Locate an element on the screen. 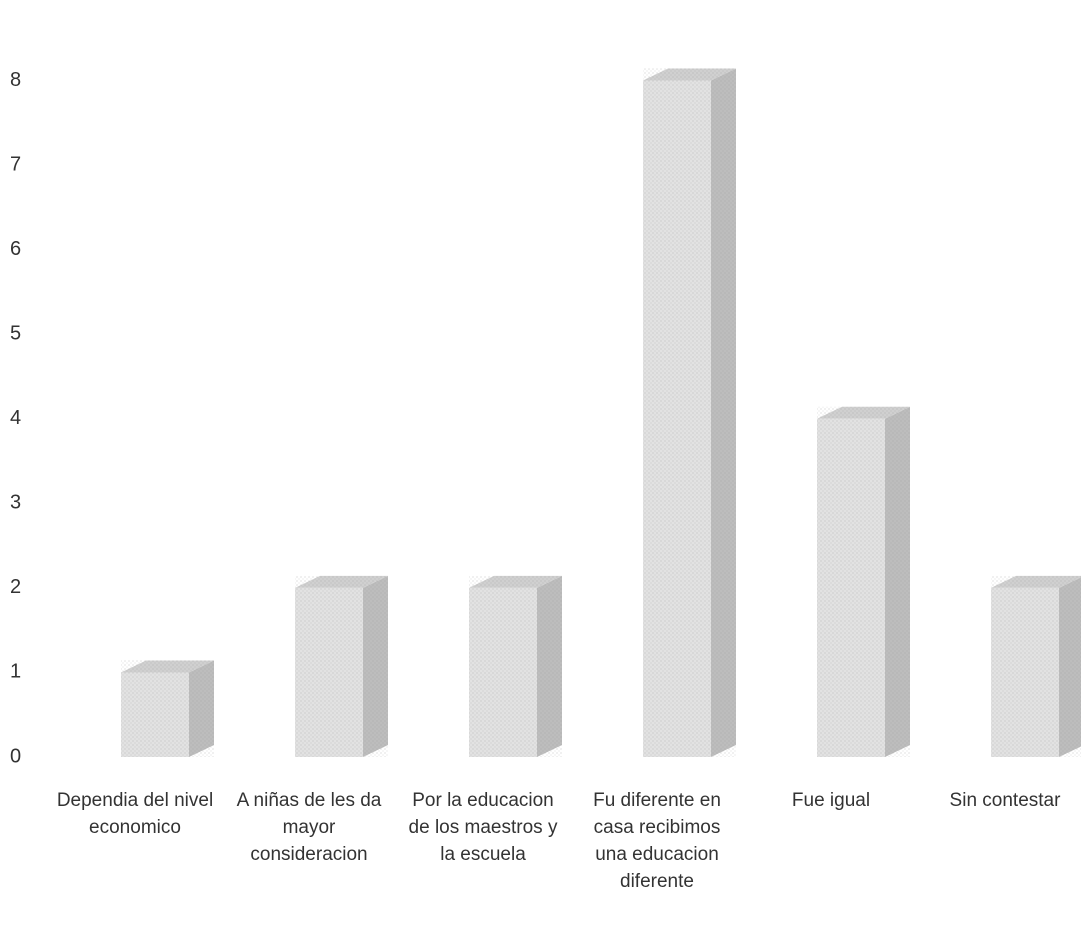 The height and width of the screenshot is (942, 1081). y-tick-label: 0 is located at coordinates (15, 756).